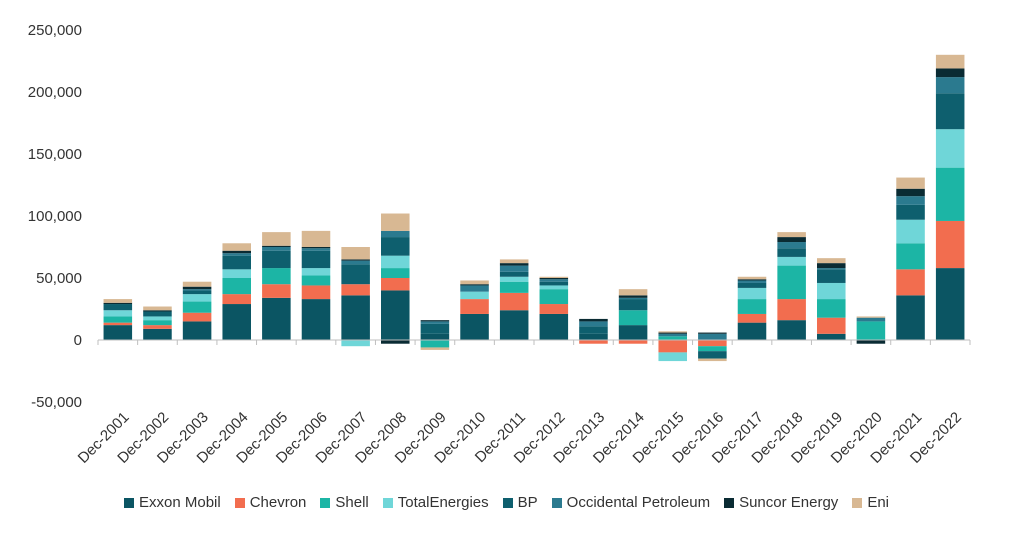 Image resolution: width=1013 pixels, height=541 pixels. I want to click on legend-item: BP, so click(520, 502).